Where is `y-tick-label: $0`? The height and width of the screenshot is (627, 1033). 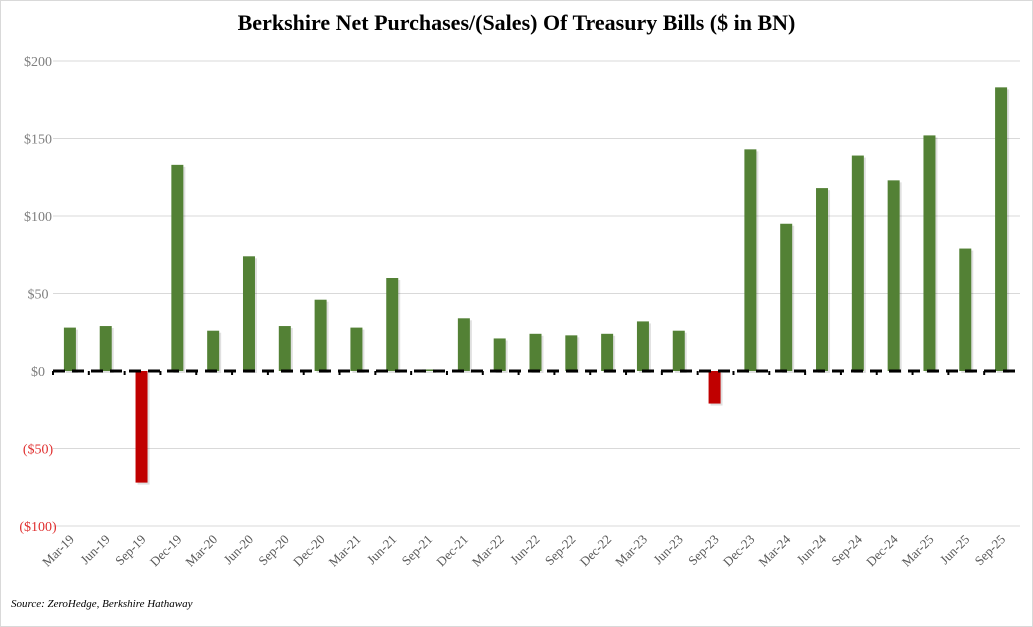 y-tick-label: $0 is located at coordinates (38, 372).